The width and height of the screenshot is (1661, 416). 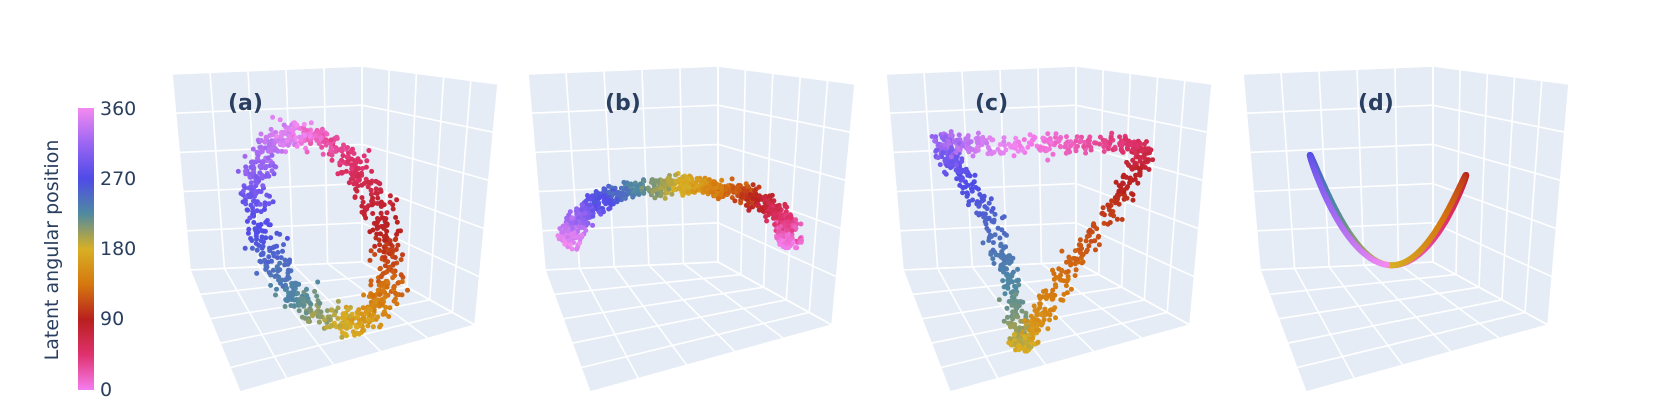 What do you see at coordinates (106, 390) in the screenshot?
I see `colorbar-tick-0: 0` at bounding box center [106, 390].